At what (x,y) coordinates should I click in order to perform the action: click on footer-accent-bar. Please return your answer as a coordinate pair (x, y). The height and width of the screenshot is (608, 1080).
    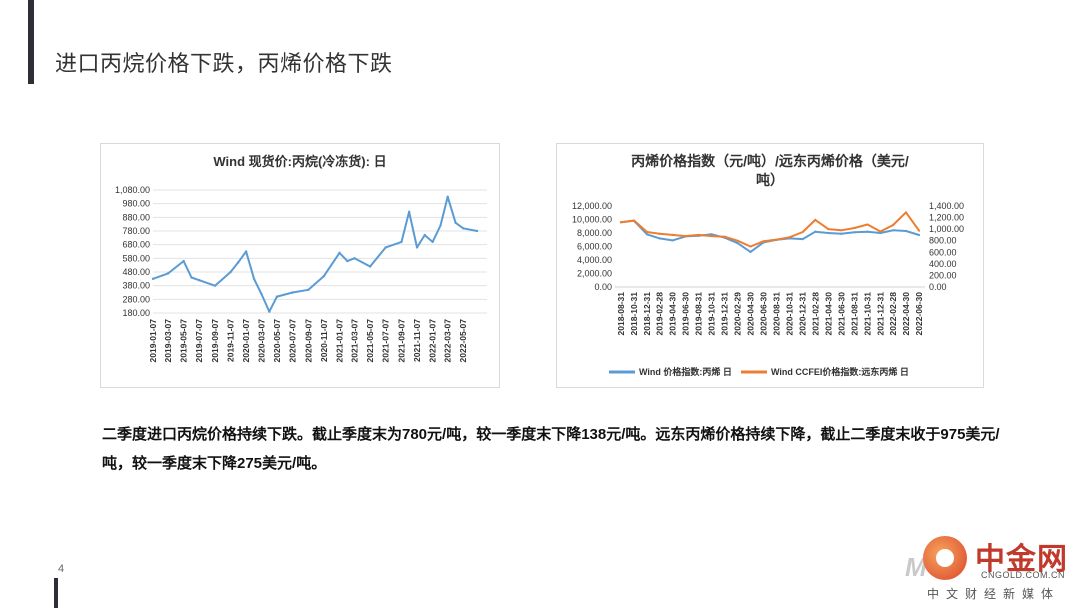
    Looking at the image, I should click on (56, 593).